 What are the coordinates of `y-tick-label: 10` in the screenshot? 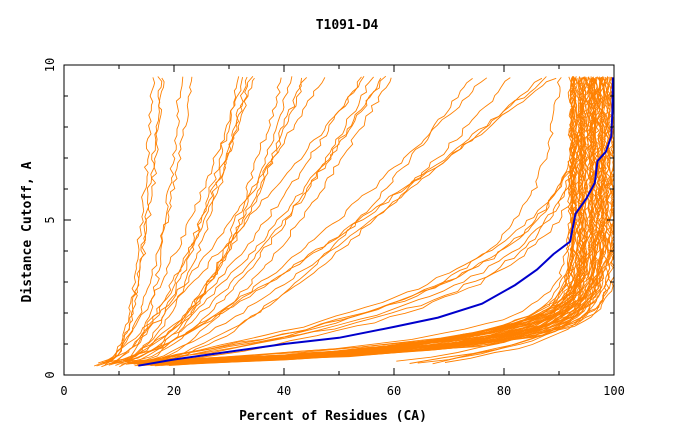 It's located at (50, 65).